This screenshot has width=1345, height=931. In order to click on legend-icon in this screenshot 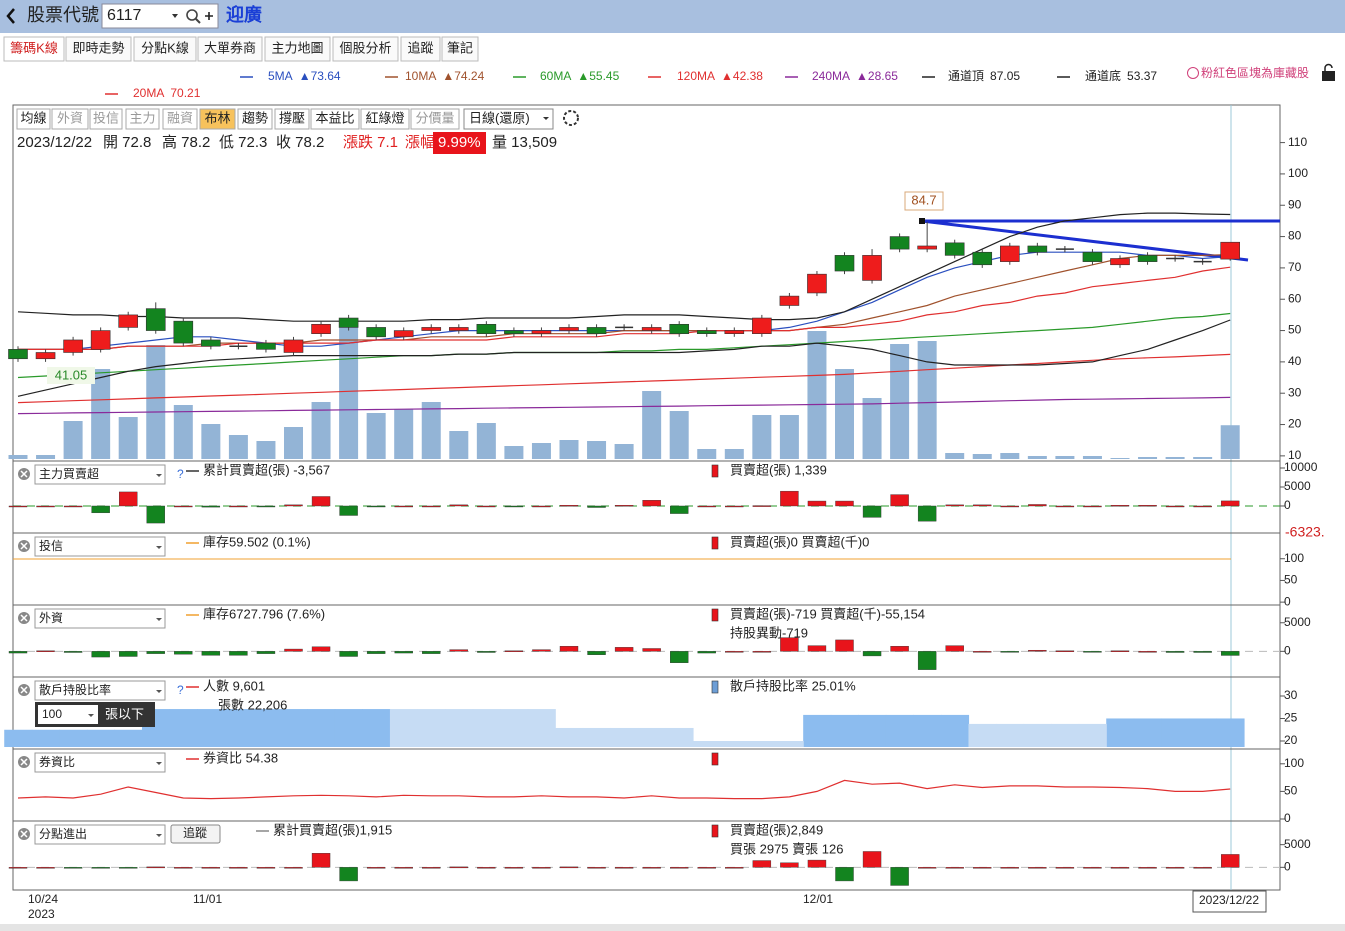, I will do `click(715, 615)`.